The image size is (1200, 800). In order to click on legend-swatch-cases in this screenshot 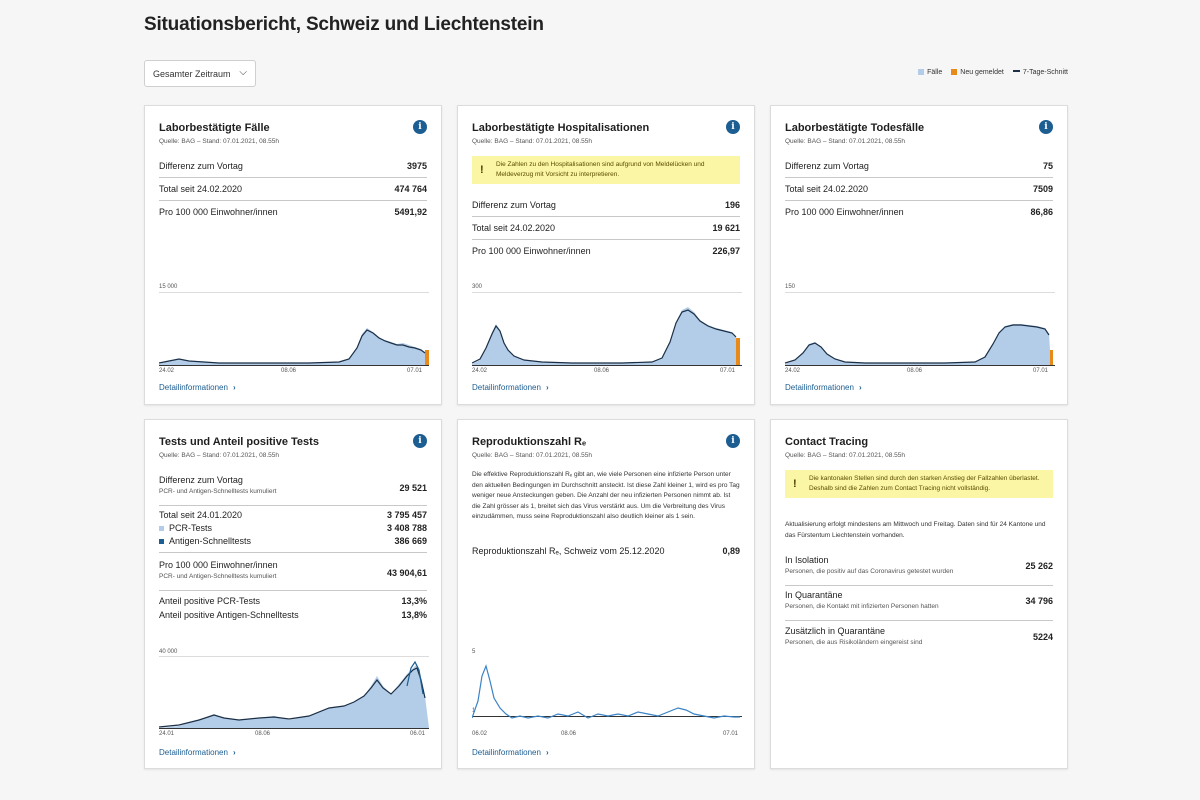, I will do `click(921, 72)`.